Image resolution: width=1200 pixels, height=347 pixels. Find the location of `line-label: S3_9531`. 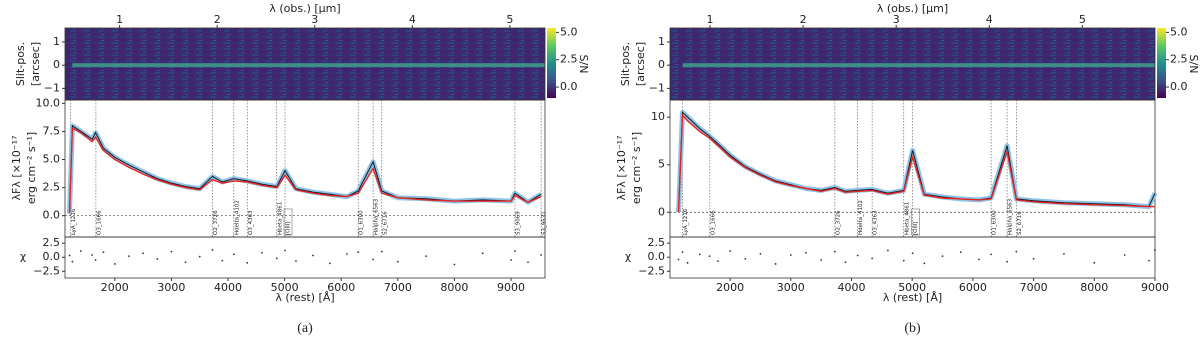

line-label: S3_9531 is located at coordinates (545, 223).